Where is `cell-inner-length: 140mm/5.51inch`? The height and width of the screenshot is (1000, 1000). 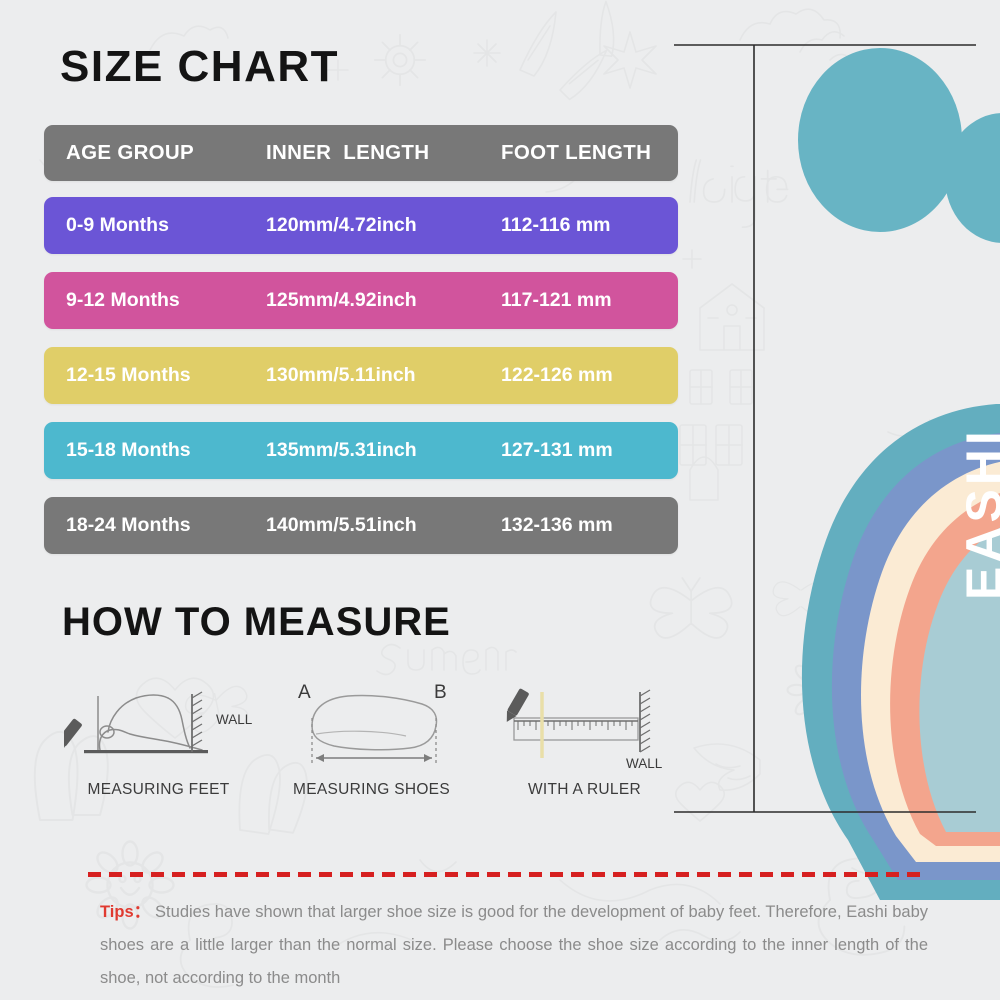
cell-inner-length: 140mm/5.51inch is located at coordinates (341, 525).